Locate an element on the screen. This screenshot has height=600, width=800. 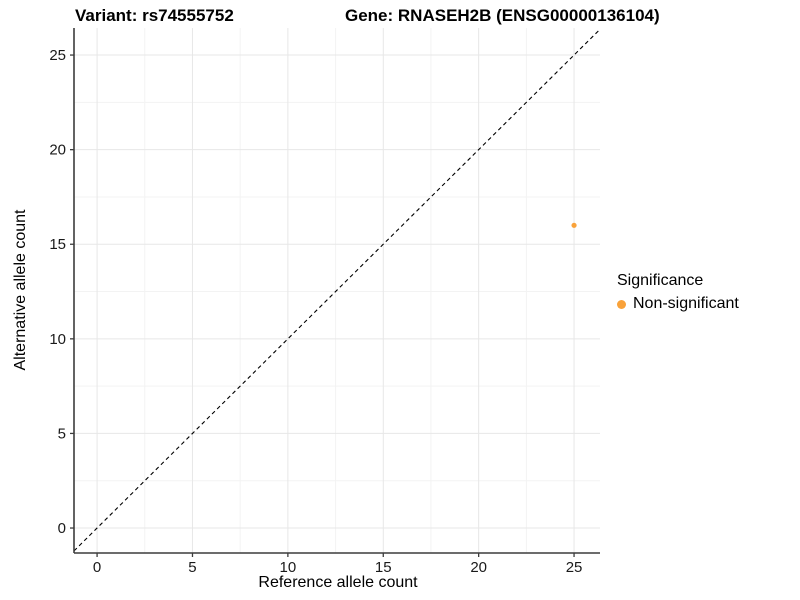
x-tick-label: 25 is located at coordinates (574, 567).